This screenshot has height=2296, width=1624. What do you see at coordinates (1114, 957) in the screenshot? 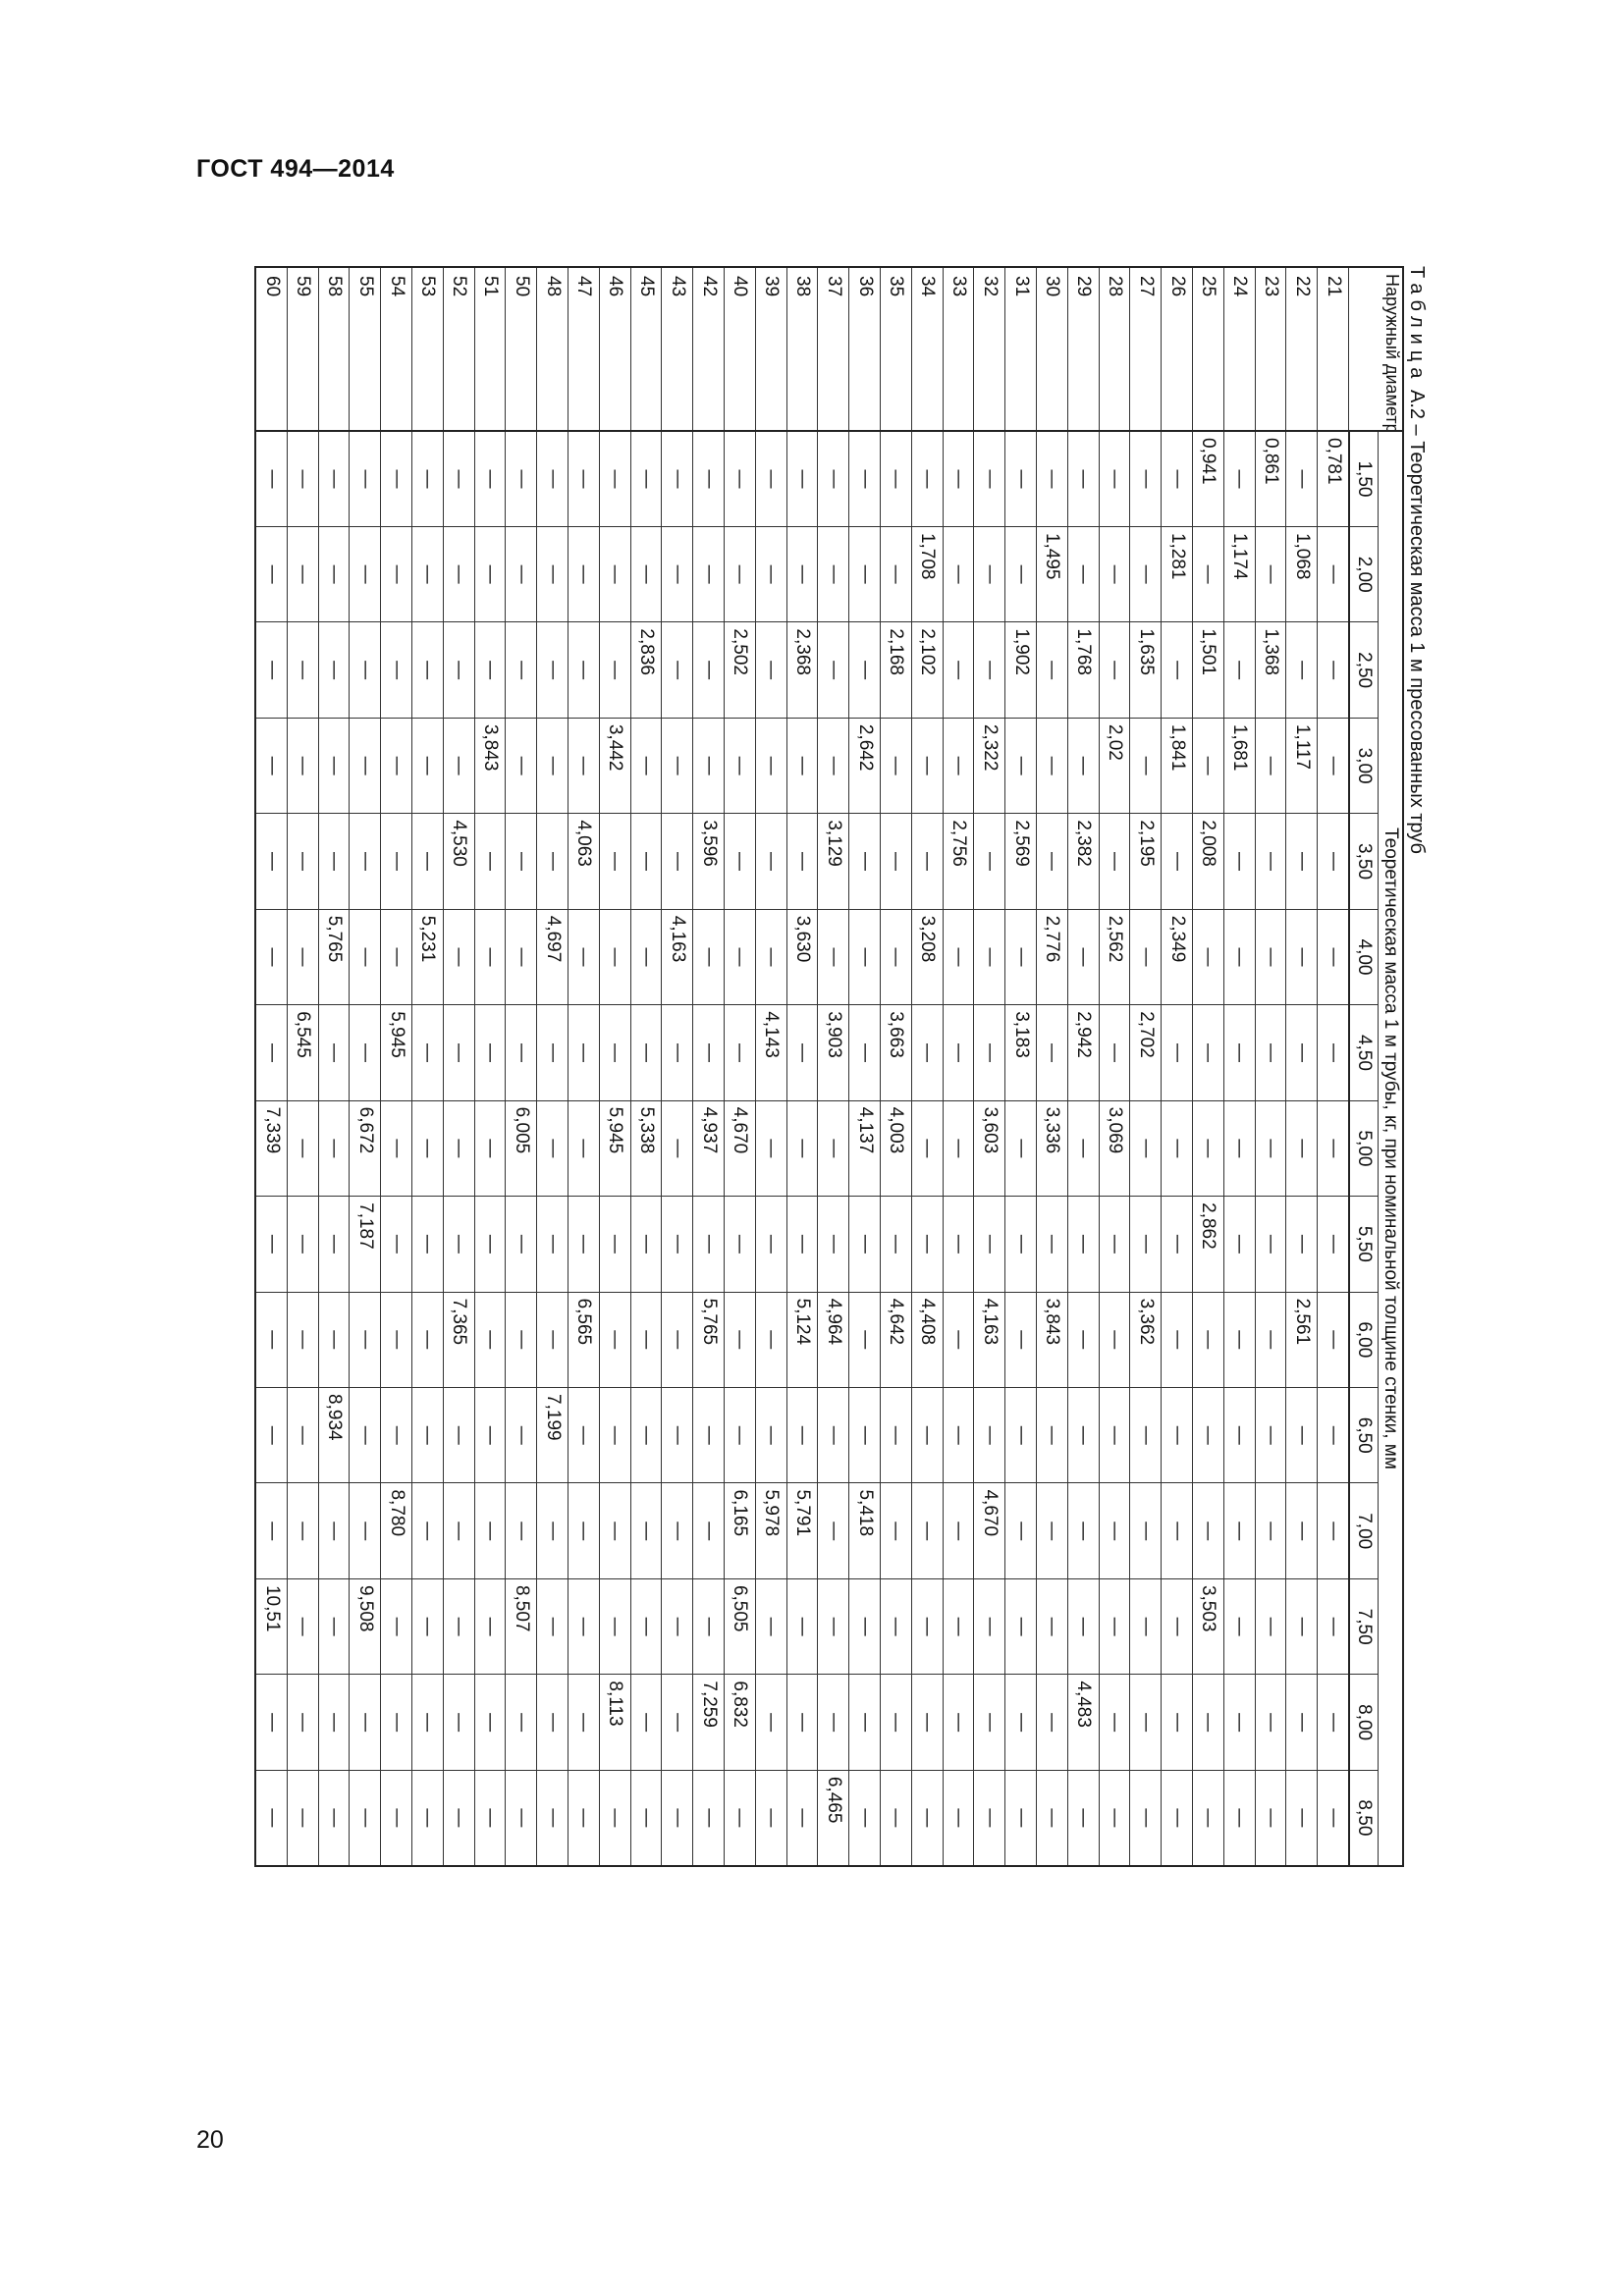
I see `mass-cell: 2,562` at bounding box center [1114, 957].